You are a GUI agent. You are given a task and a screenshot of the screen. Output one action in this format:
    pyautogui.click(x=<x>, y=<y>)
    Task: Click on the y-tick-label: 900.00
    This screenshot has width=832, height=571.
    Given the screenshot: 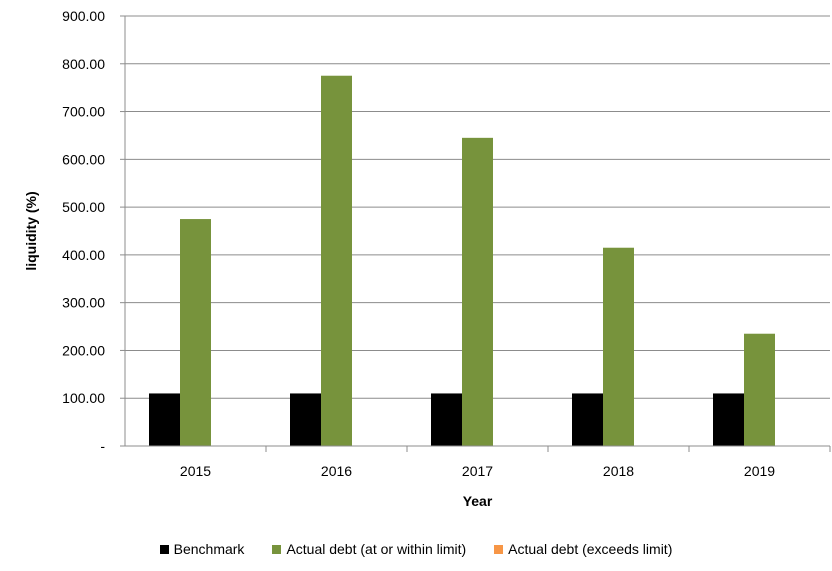 What is the action you would take?
    pyautogui.click(x=83, y=16)
    